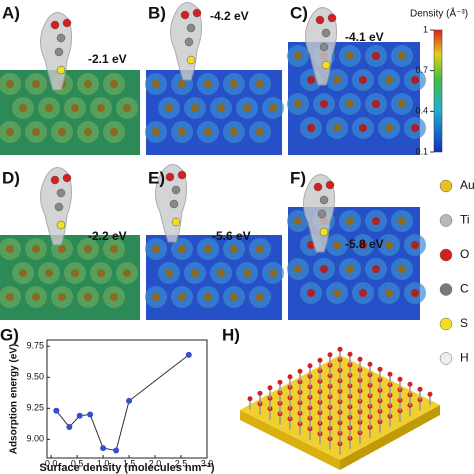 The width and height of the screenshot is (474, 474). I want to click on x-tick-label: 2.0, so click(155, 463).